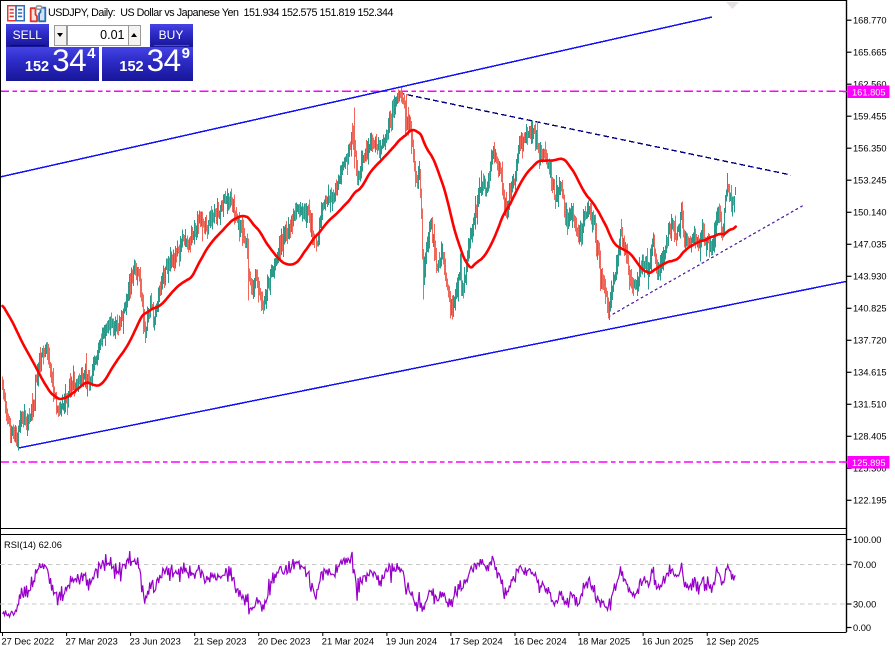 The width and height of the screenshot is (895, 646). Describe the element at coordinates (867, 540) in the screenshot. I see `svg-text: 100.00` at that location.